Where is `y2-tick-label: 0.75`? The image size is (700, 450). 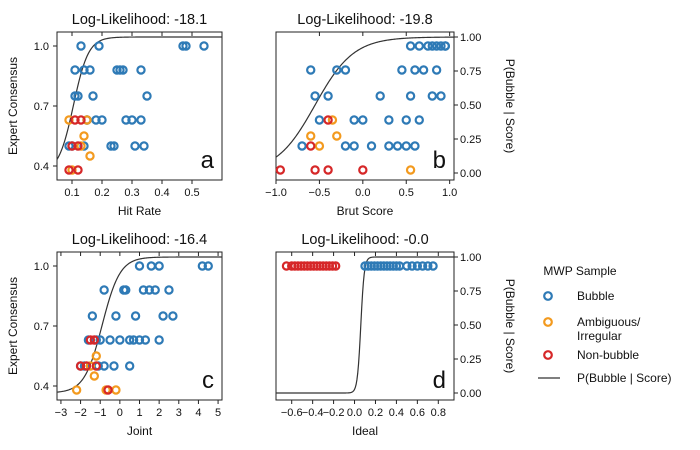
y2-tick-label: 0.75 is located at coordinates (470, 292).